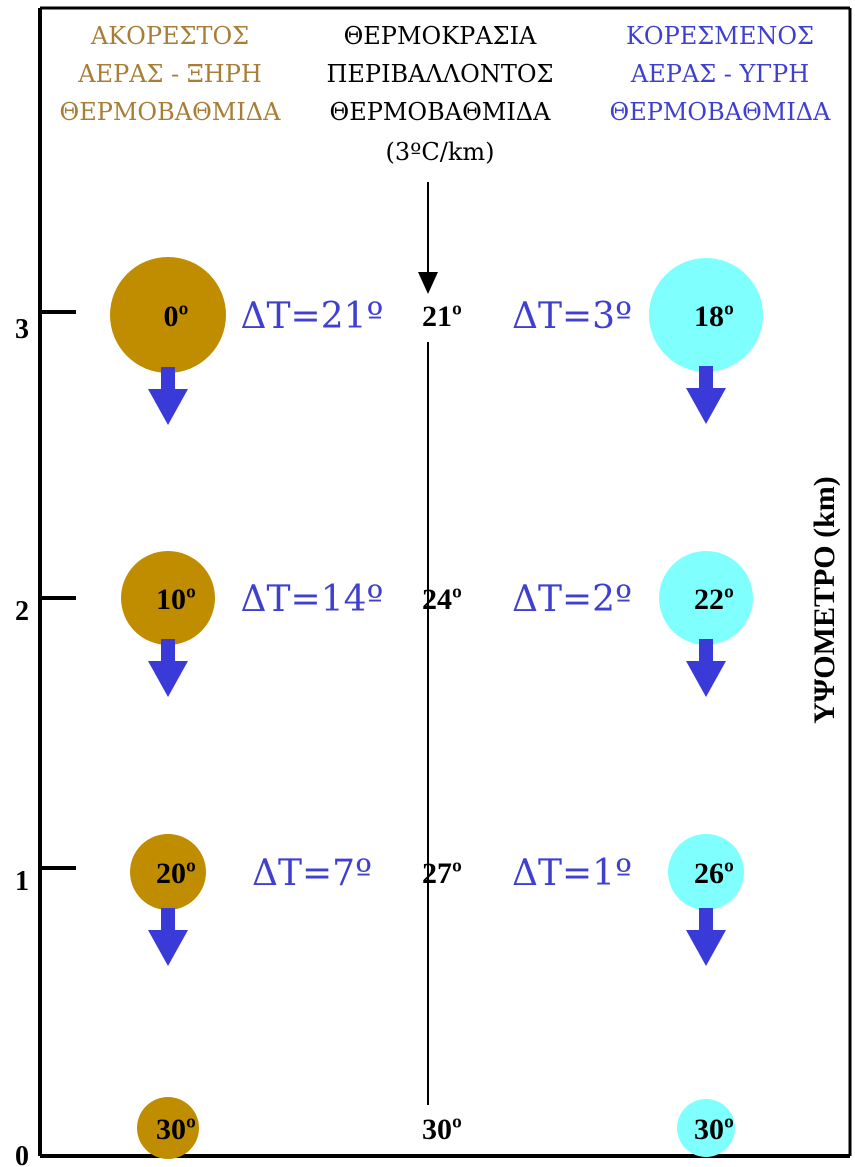 This screenshot has width=855, height=1167. What do you see at coordinates (714, 599) in the screenshot?
I see `wet-parcel-temp-2km: 22º` at bounding box center [714, 599].